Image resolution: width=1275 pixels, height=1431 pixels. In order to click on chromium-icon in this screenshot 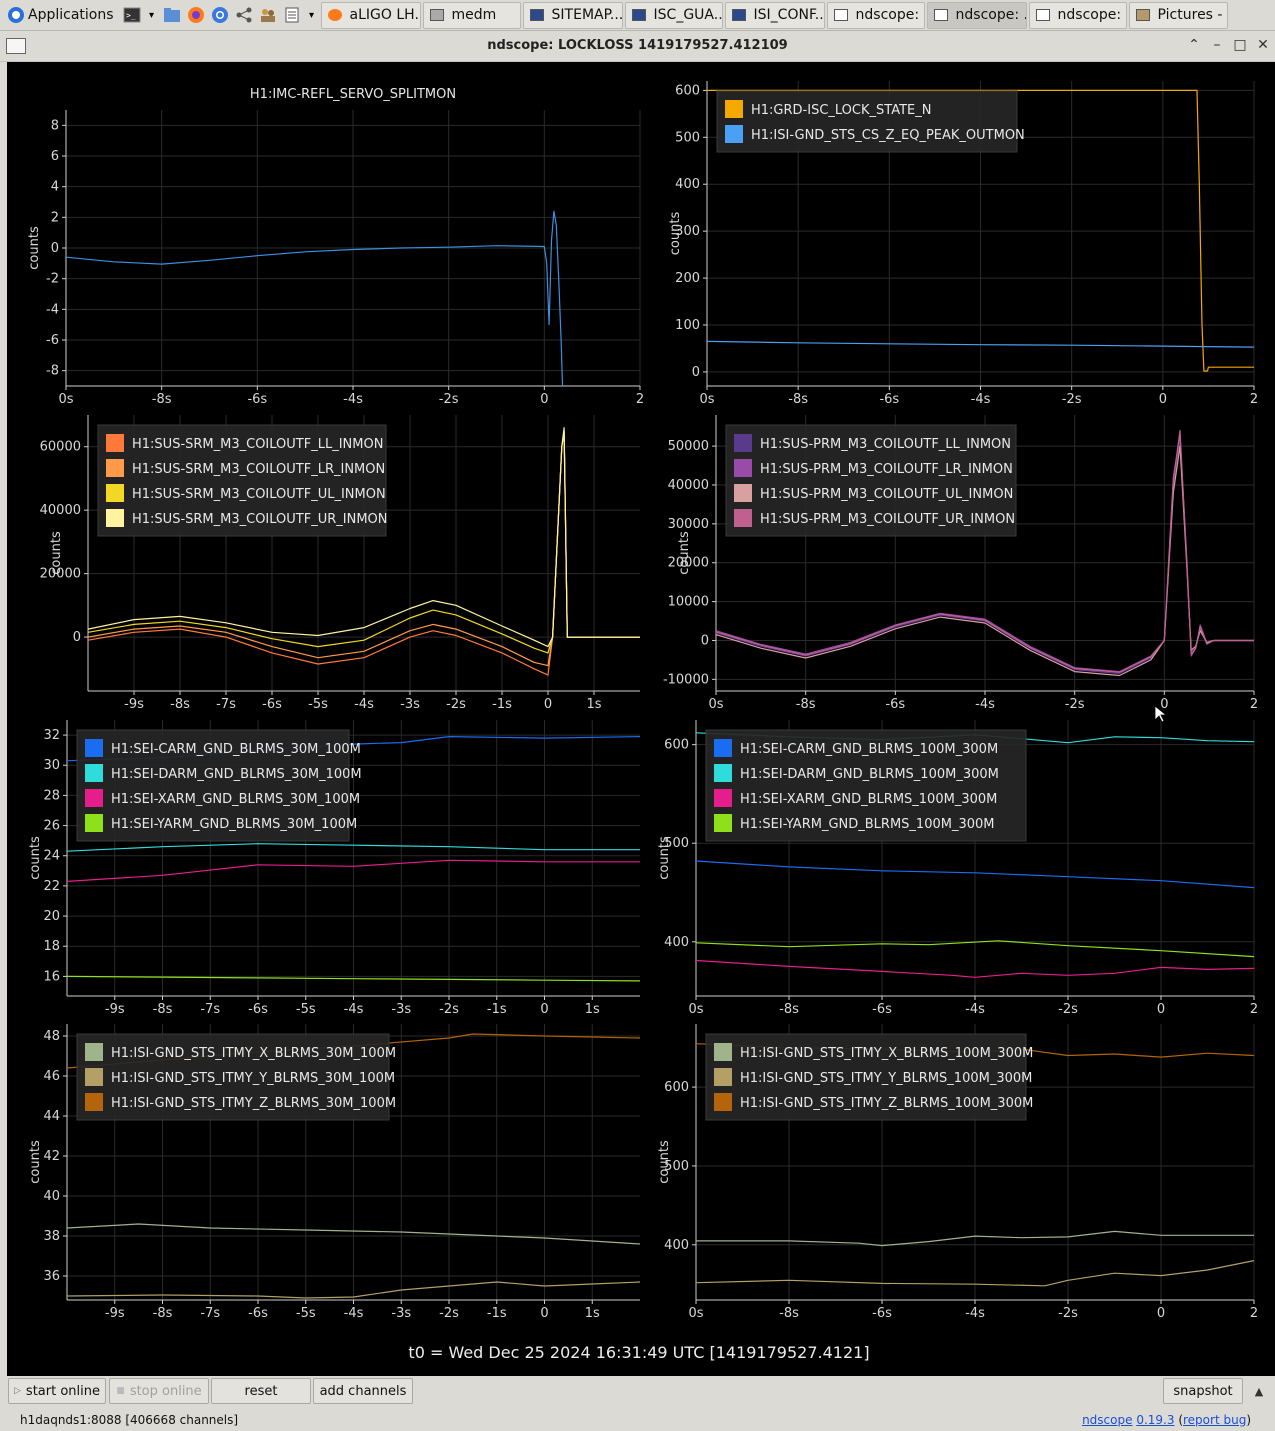, I will do `click(220, 15)`.